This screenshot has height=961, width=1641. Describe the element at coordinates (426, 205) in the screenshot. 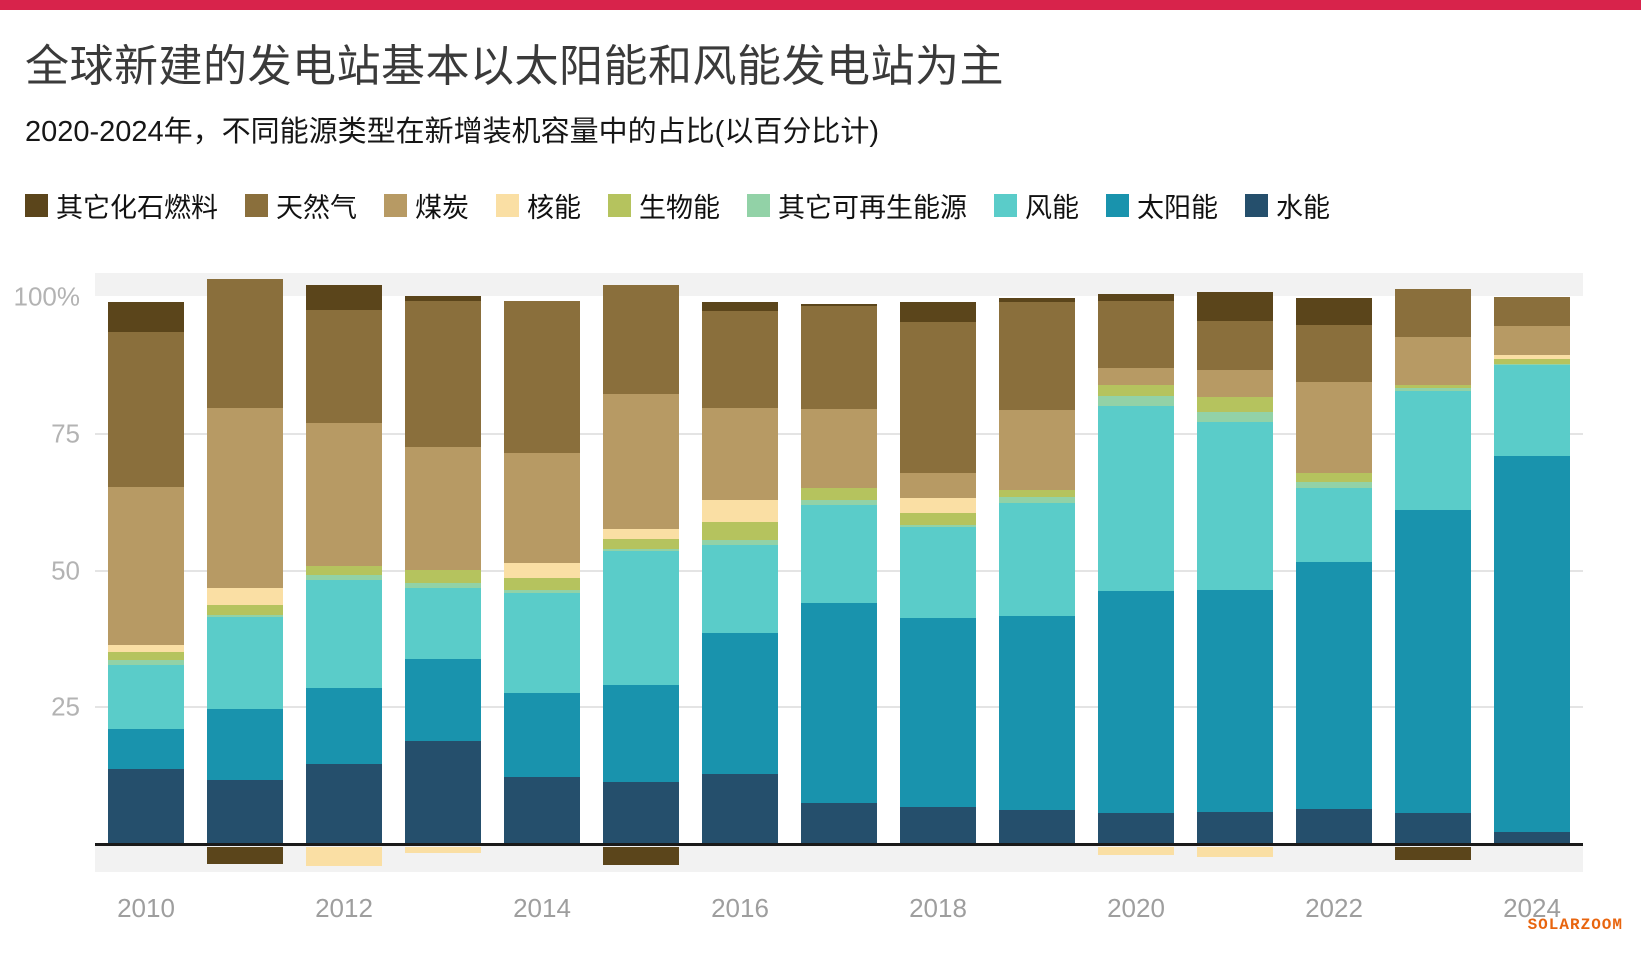

I see `legend-item-coal: 煤炭` at that location.